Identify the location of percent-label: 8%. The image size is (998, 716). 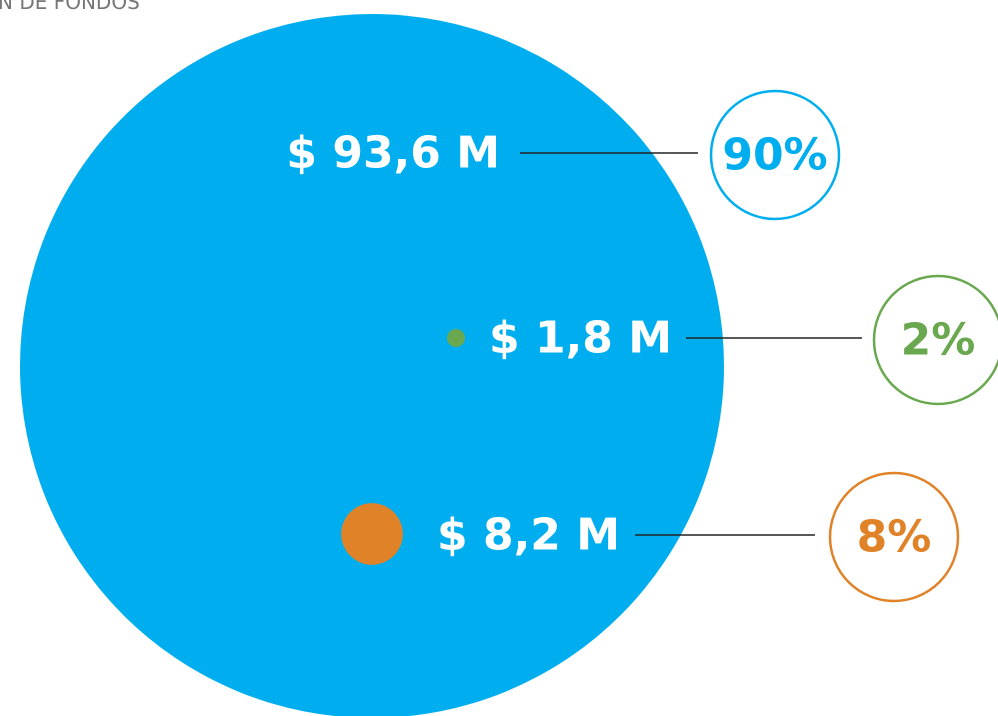
(894, 537).